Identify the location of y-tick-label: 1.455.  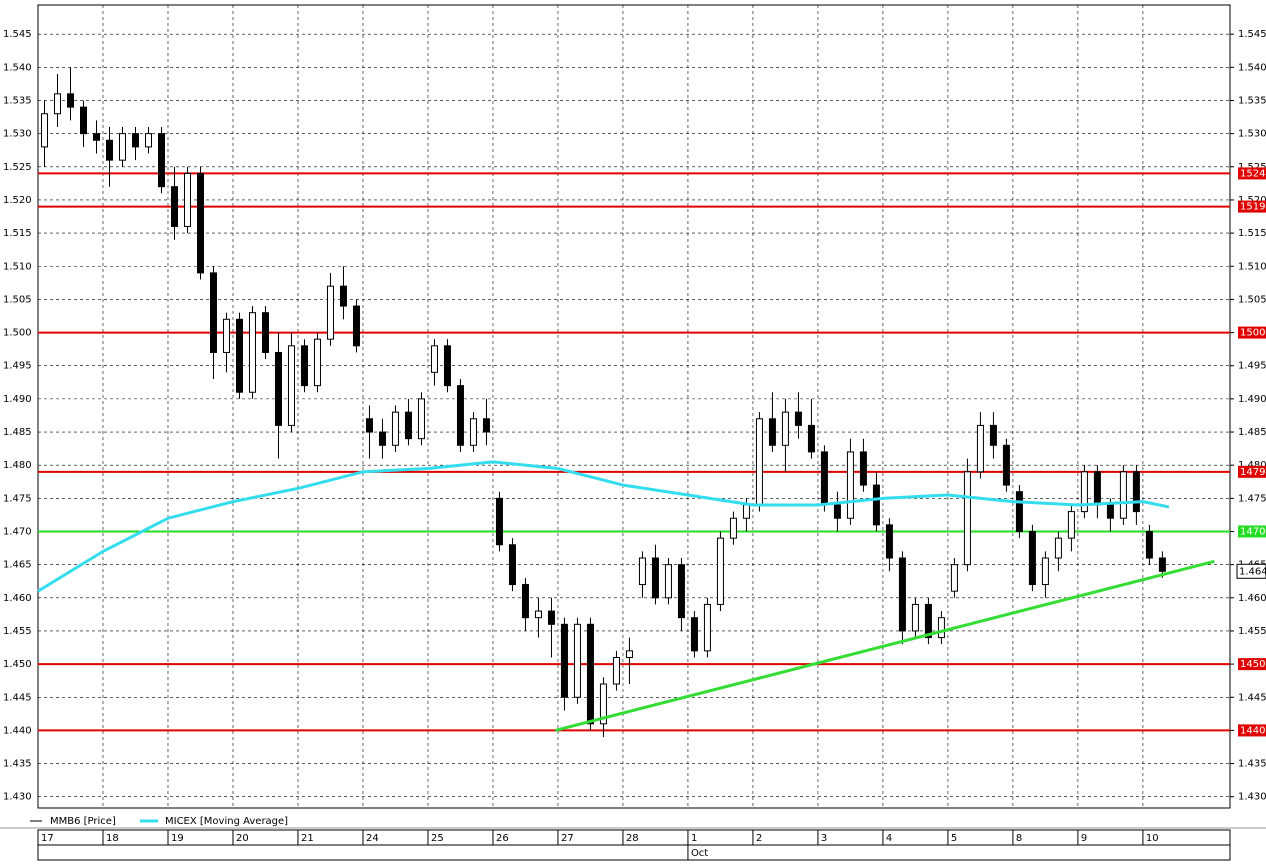
(17, 631).